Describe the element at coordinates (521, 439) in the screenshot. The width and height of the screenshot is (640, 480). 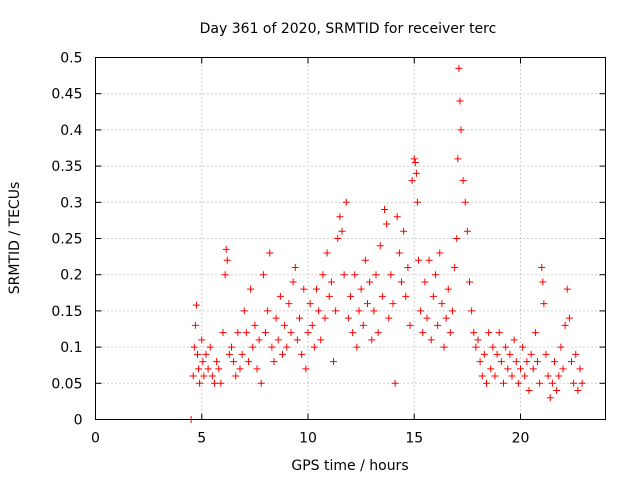
I see `x-tick-label: 20` at that location.